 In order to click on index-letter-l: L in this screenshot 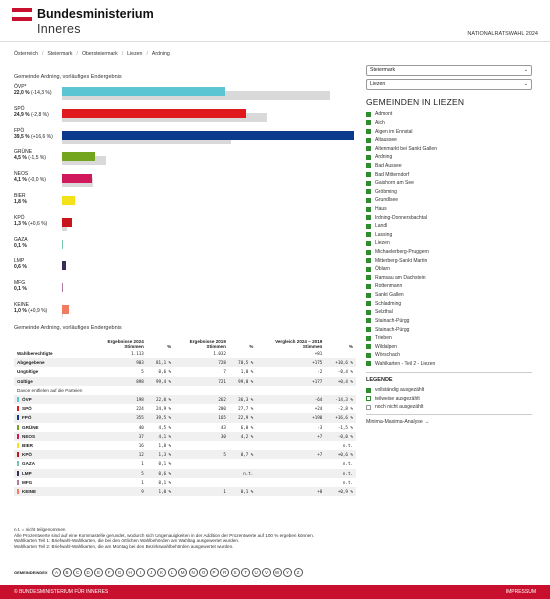, I will do `click(172, 572)`.